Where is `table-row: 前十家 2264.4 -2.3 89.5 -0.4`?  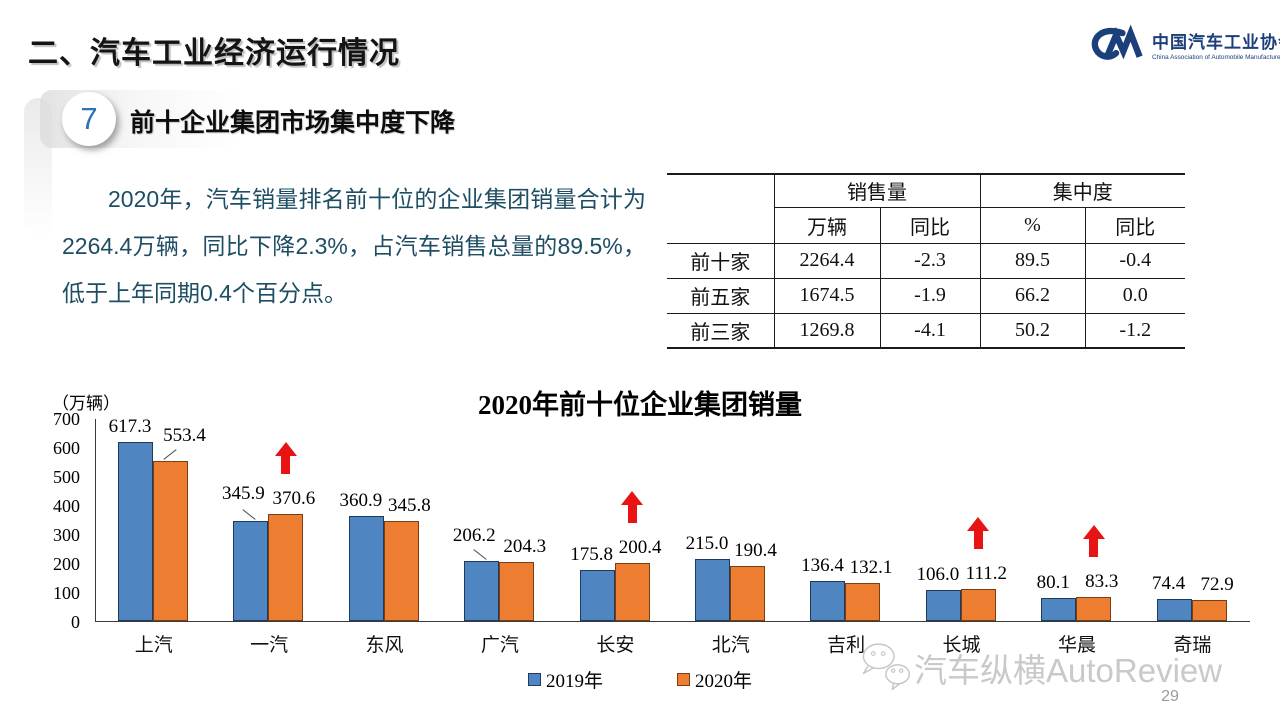 table-row: 前十家 2264.4 -2.3 89.5 -0.4 is located at coordinates (926, 261).